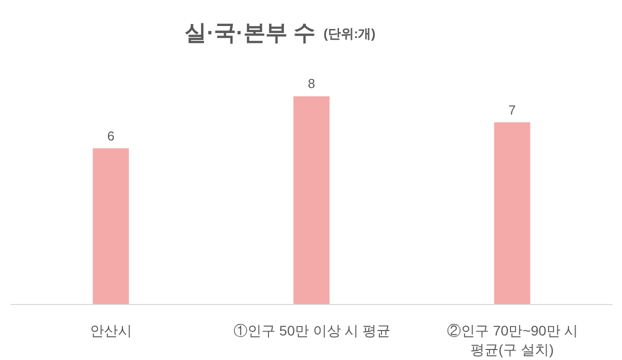  Describe the element at coordinates (312, 84) in the screenshot. I see `data-label: 8` at that location.